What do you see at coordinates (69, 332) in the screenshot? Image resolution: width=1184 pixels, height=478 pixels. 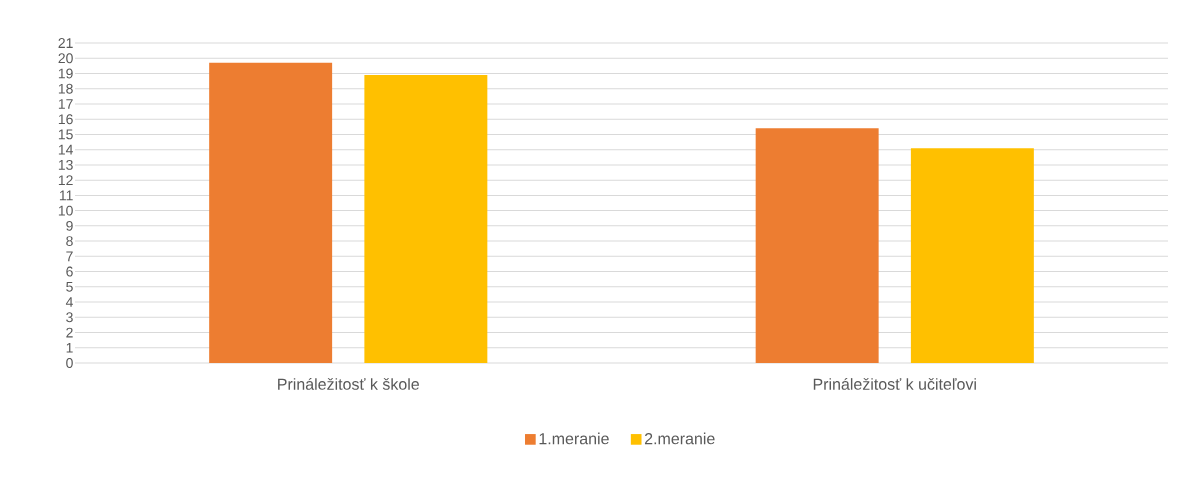 I see `y-tick-label: 2` at bounding box center [69, 332].